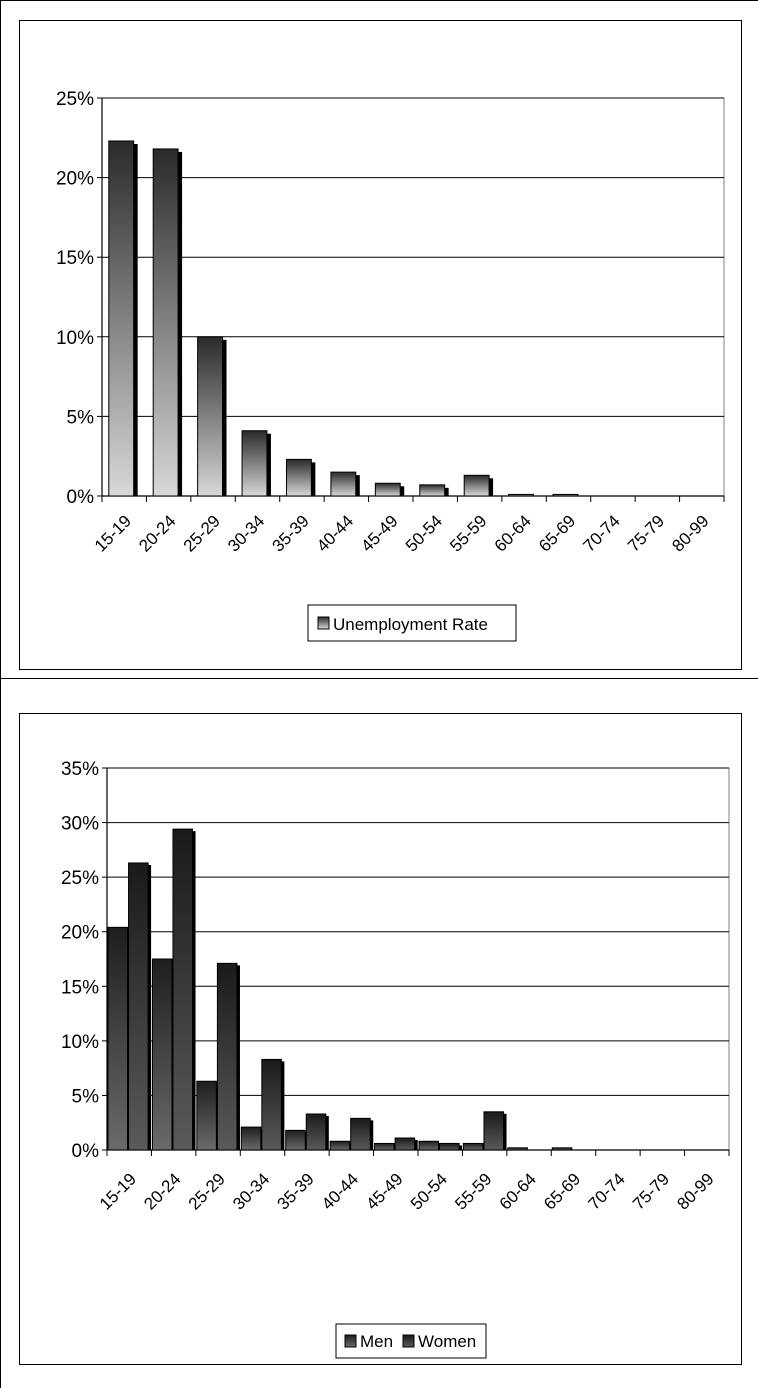 The height and width of the screenshot is (1388, 758). Describe the element at coordinates (410, 624) in the screenshot. I see `legend-label-unemployment-rate: Unemployment Rate` at that location.